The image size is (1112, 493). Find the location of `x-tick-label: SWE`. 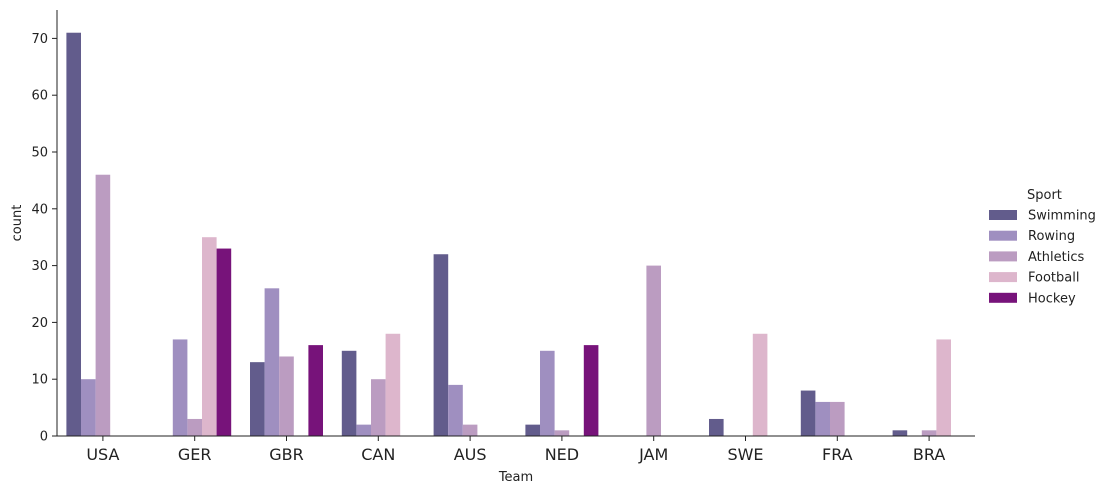

x-tick-label: SWE is located at coordinates (745, 454).